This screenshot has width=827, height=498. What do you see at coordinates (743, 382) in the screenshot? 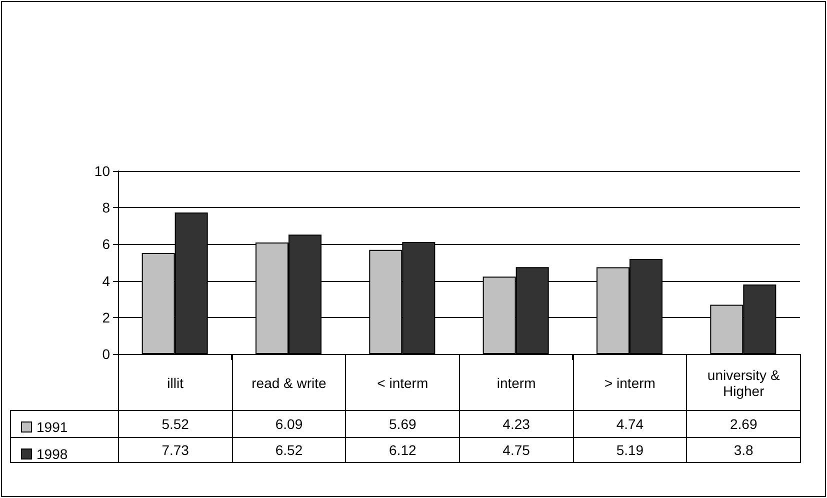
I see `x-tick-label: university & Higher` at bounding box center [743, 382].